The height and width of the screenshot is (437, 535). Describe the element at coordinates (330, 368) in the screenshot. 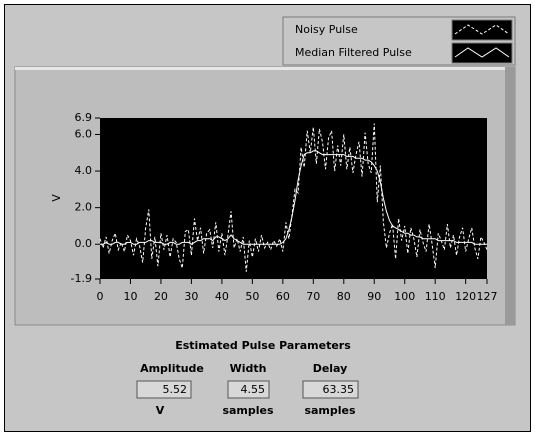

I see `parameter-label: Delay` at that location.